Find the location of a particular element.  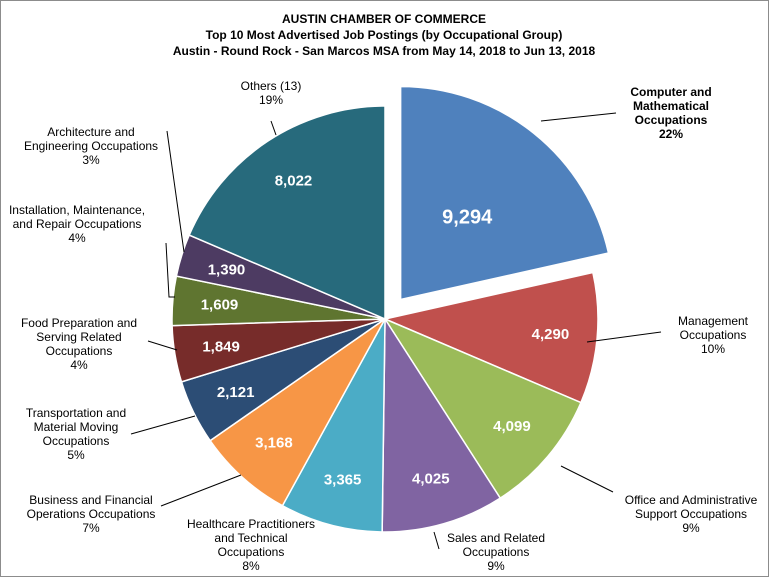

label-line: Office and Administrative is located at coordinates (691, 500).